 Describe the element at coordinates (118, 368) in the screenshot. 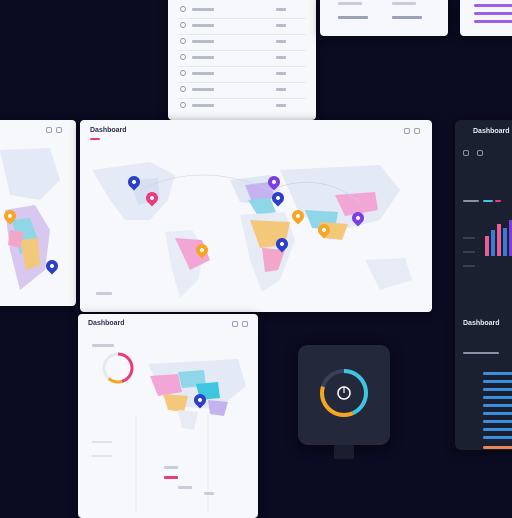

I see `mini-gauge-svg` at that location.